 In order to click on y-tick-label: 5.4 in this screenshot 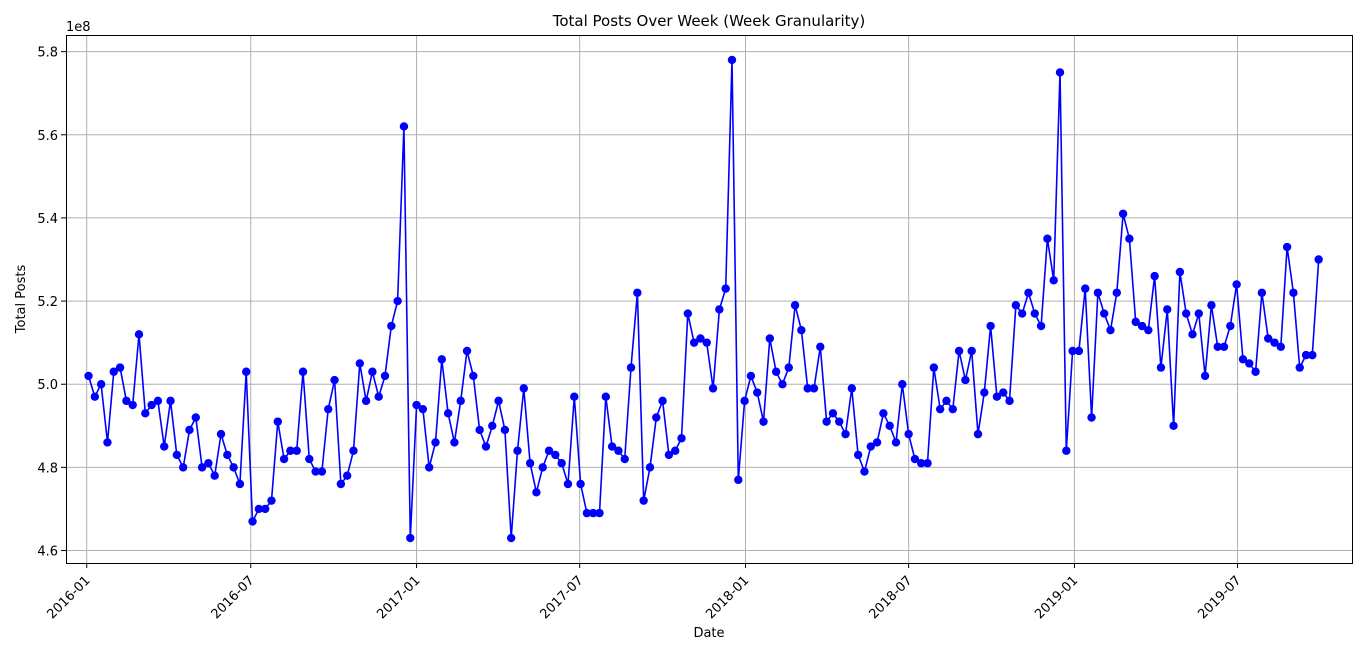, I will do `click(47, 219)`.